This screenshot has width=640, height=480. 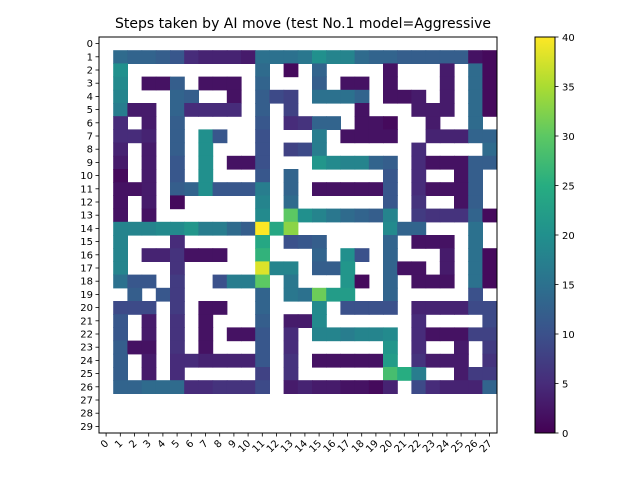 I want to click on y-tick-label: 15, so click(x=86, y=242).